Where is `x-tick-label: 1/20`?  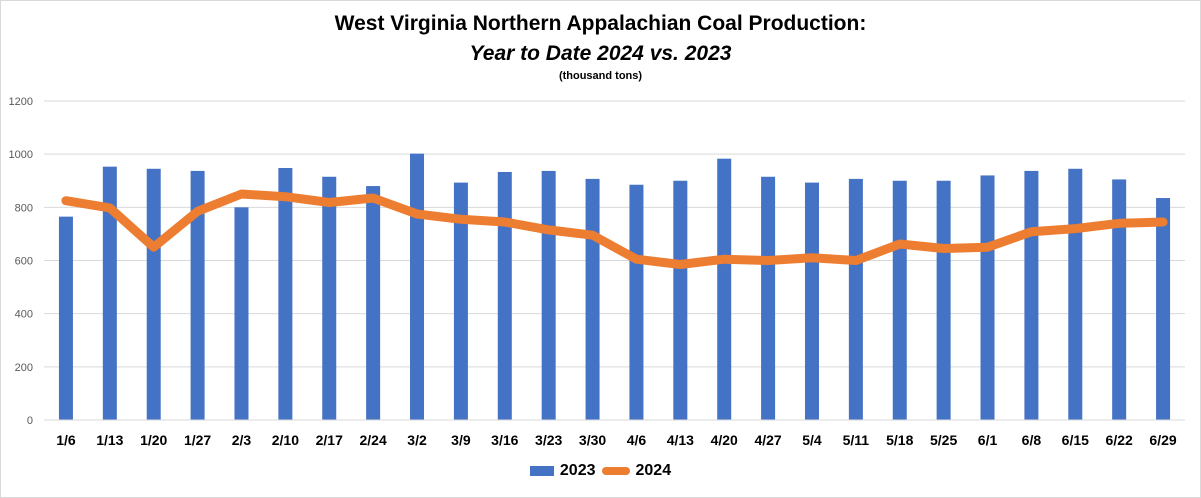
x-tick-label: 1/20 is located at coordinates (153, 440).